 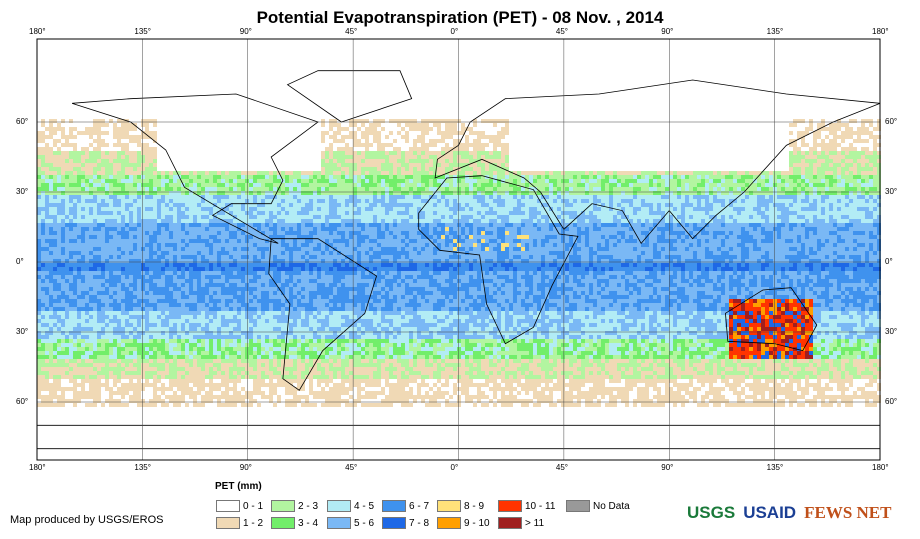 I want to click on legend-item: 10 - 11, so click(x=526, y=506).